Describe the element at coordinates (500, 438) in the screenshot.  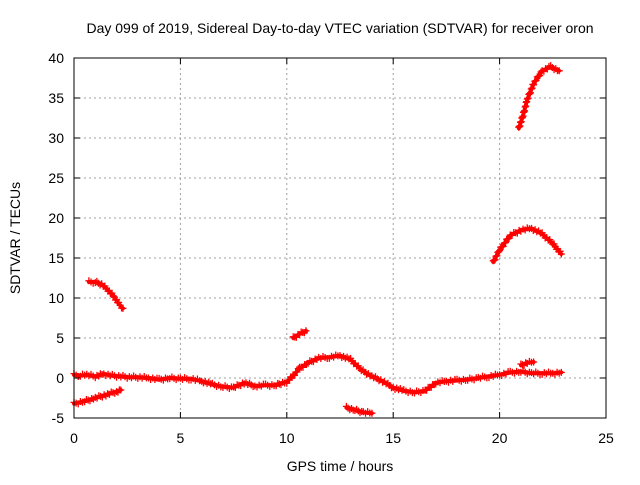
I see `x-tick-label: 20` at that location.